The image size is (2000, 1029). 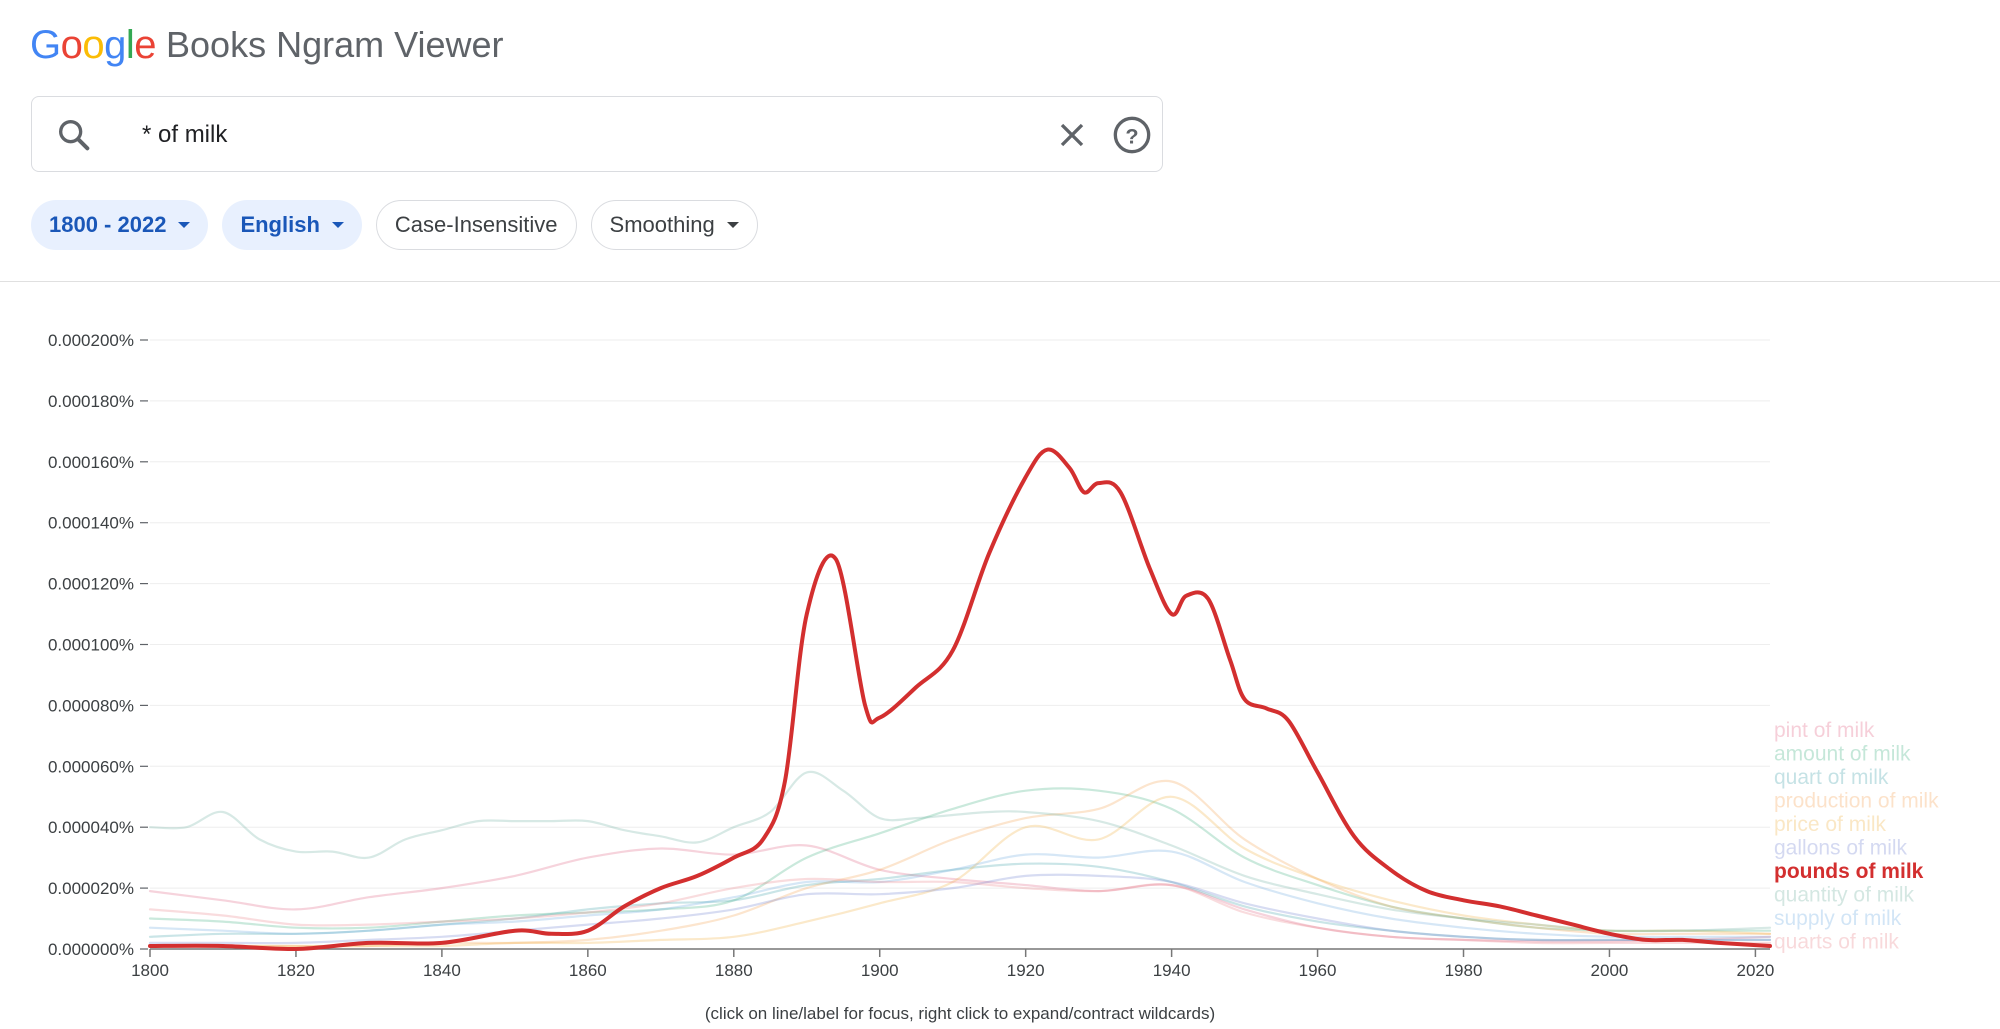 What do you see at coordinates (335, 44) in the screenshot?
I see `app-title: Books Ngram Viewer` at bounding box center [335, 44].